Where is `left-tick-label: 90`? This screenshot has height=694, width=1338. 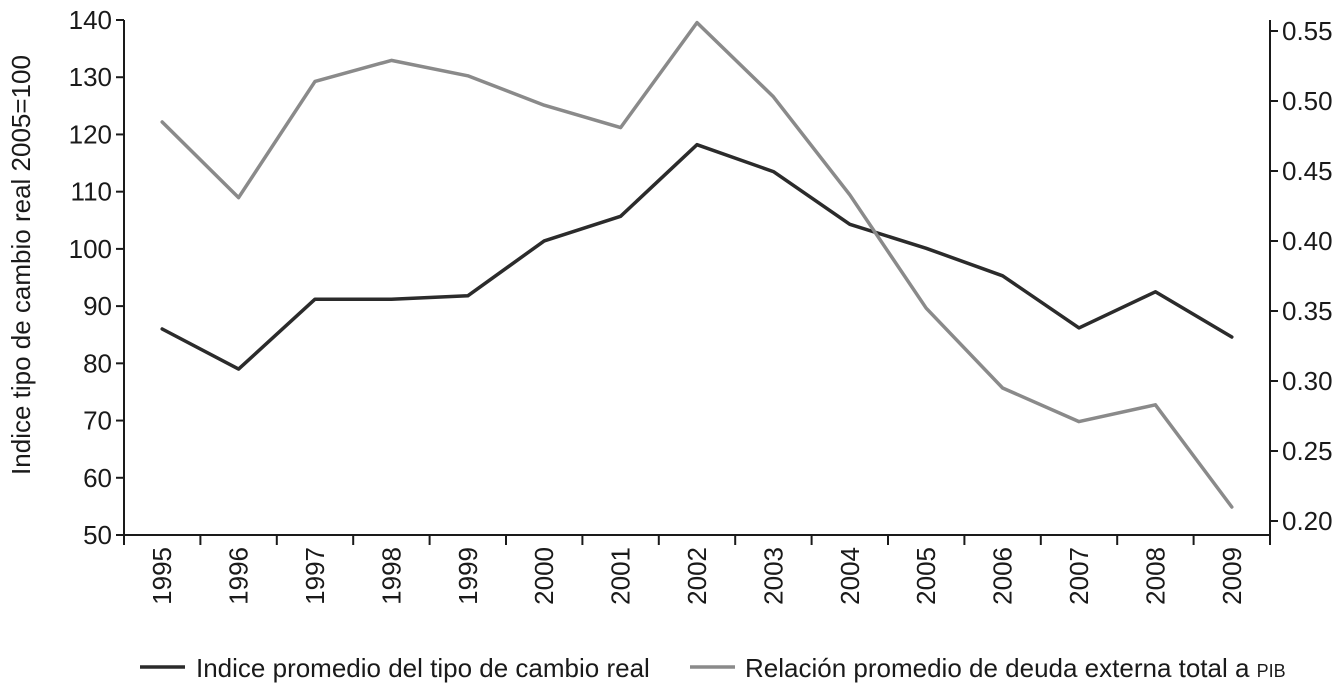 left-tick-label: 90 is located at coordinates (97, 306).